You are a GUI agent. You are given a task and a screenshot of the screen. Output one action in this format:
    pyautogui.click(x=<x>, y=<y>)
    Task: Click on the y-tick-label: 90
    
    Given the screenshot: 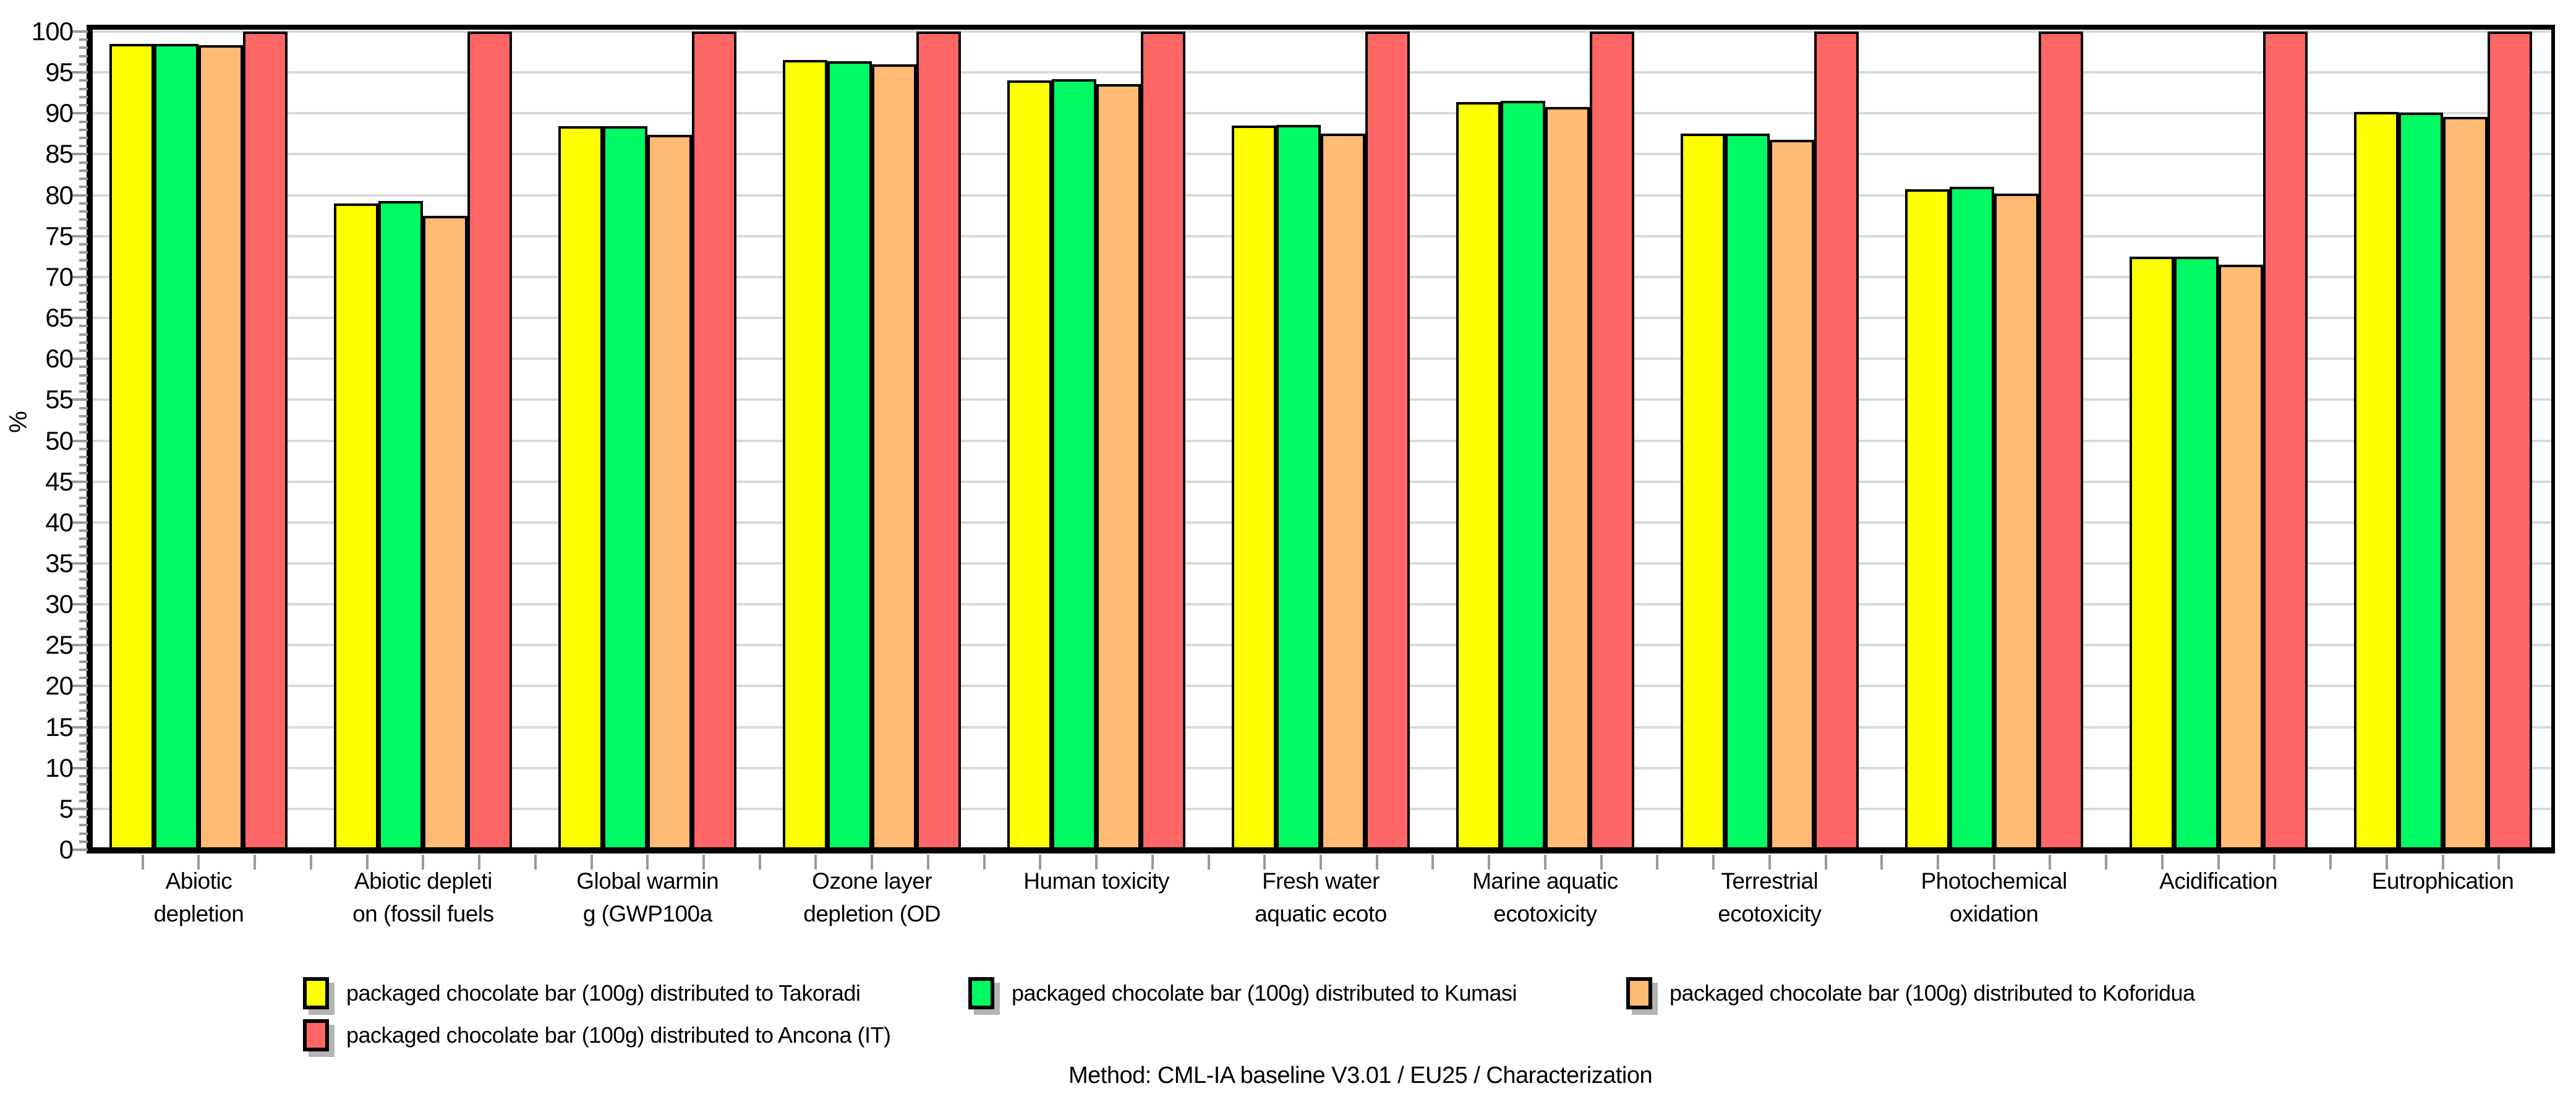 What is the action you would take?
    pyautogui.click(x=59, y=113)
    